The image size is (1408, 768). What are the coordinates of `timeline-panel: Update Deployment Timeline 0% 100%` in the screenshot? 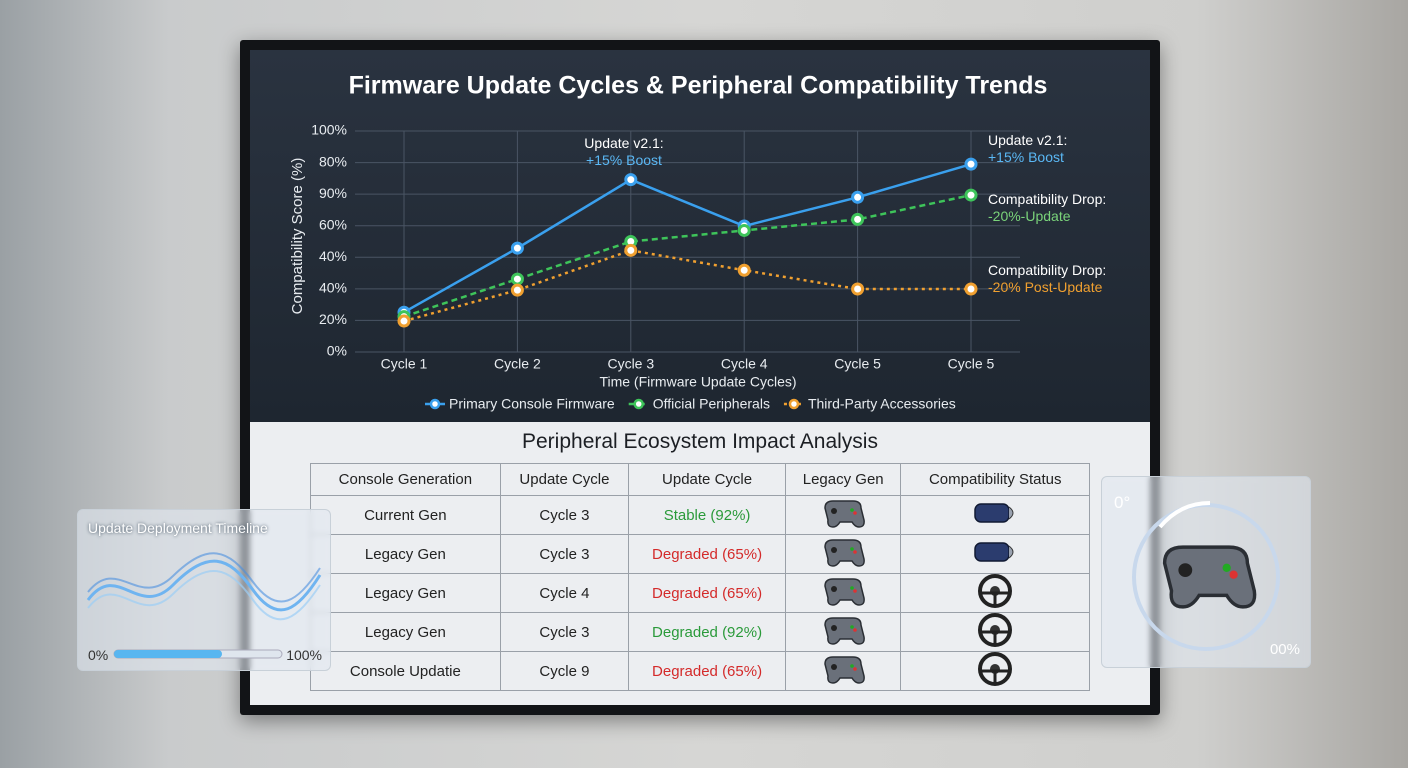 It's located at (204, 590).